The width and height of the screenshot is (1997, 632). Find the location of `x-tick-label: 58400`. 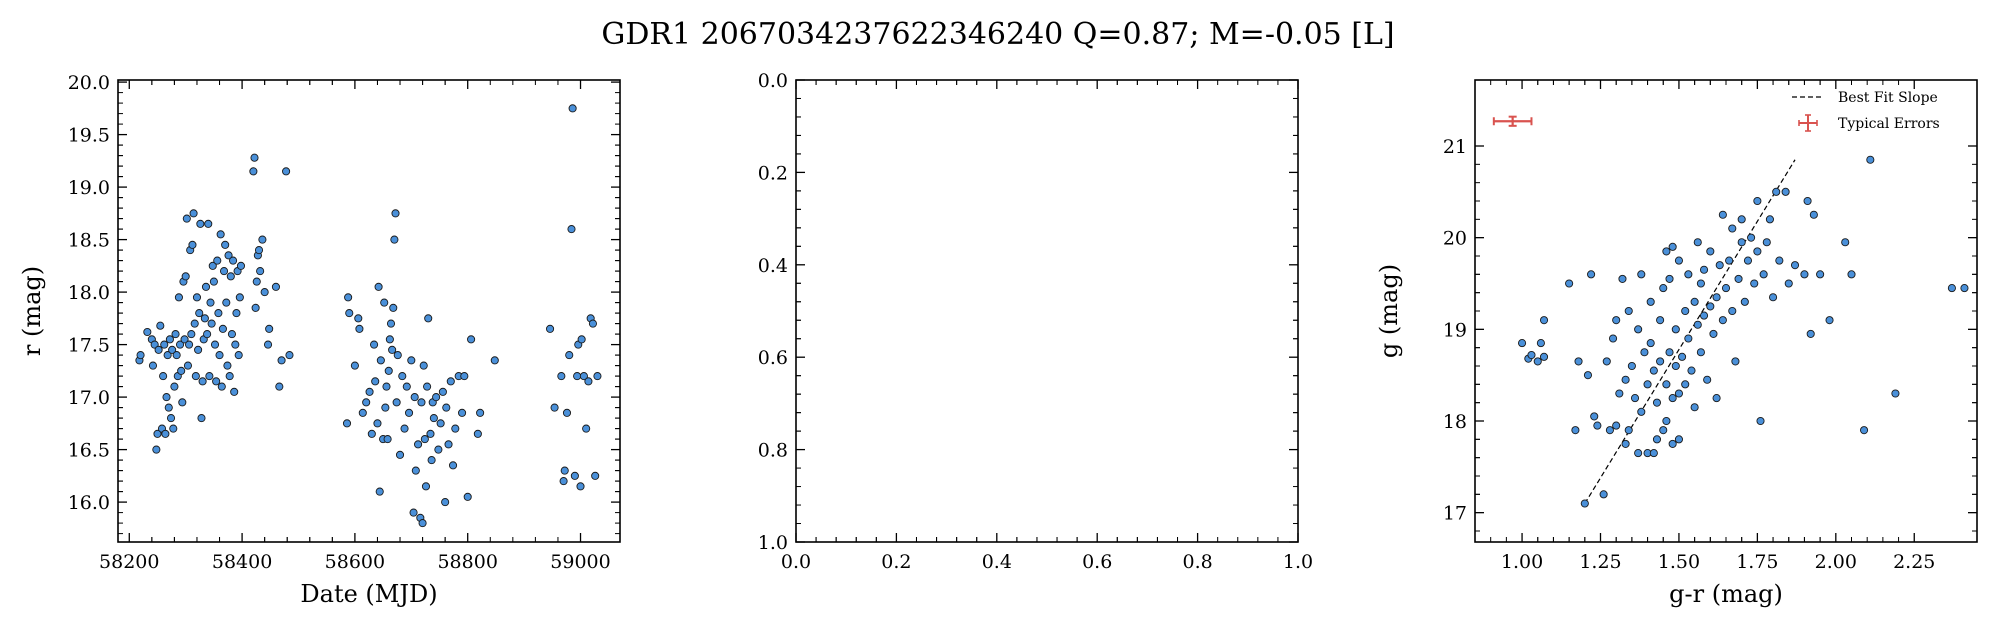

x-tick-label: 58400 is located at coordinates (242, 562).